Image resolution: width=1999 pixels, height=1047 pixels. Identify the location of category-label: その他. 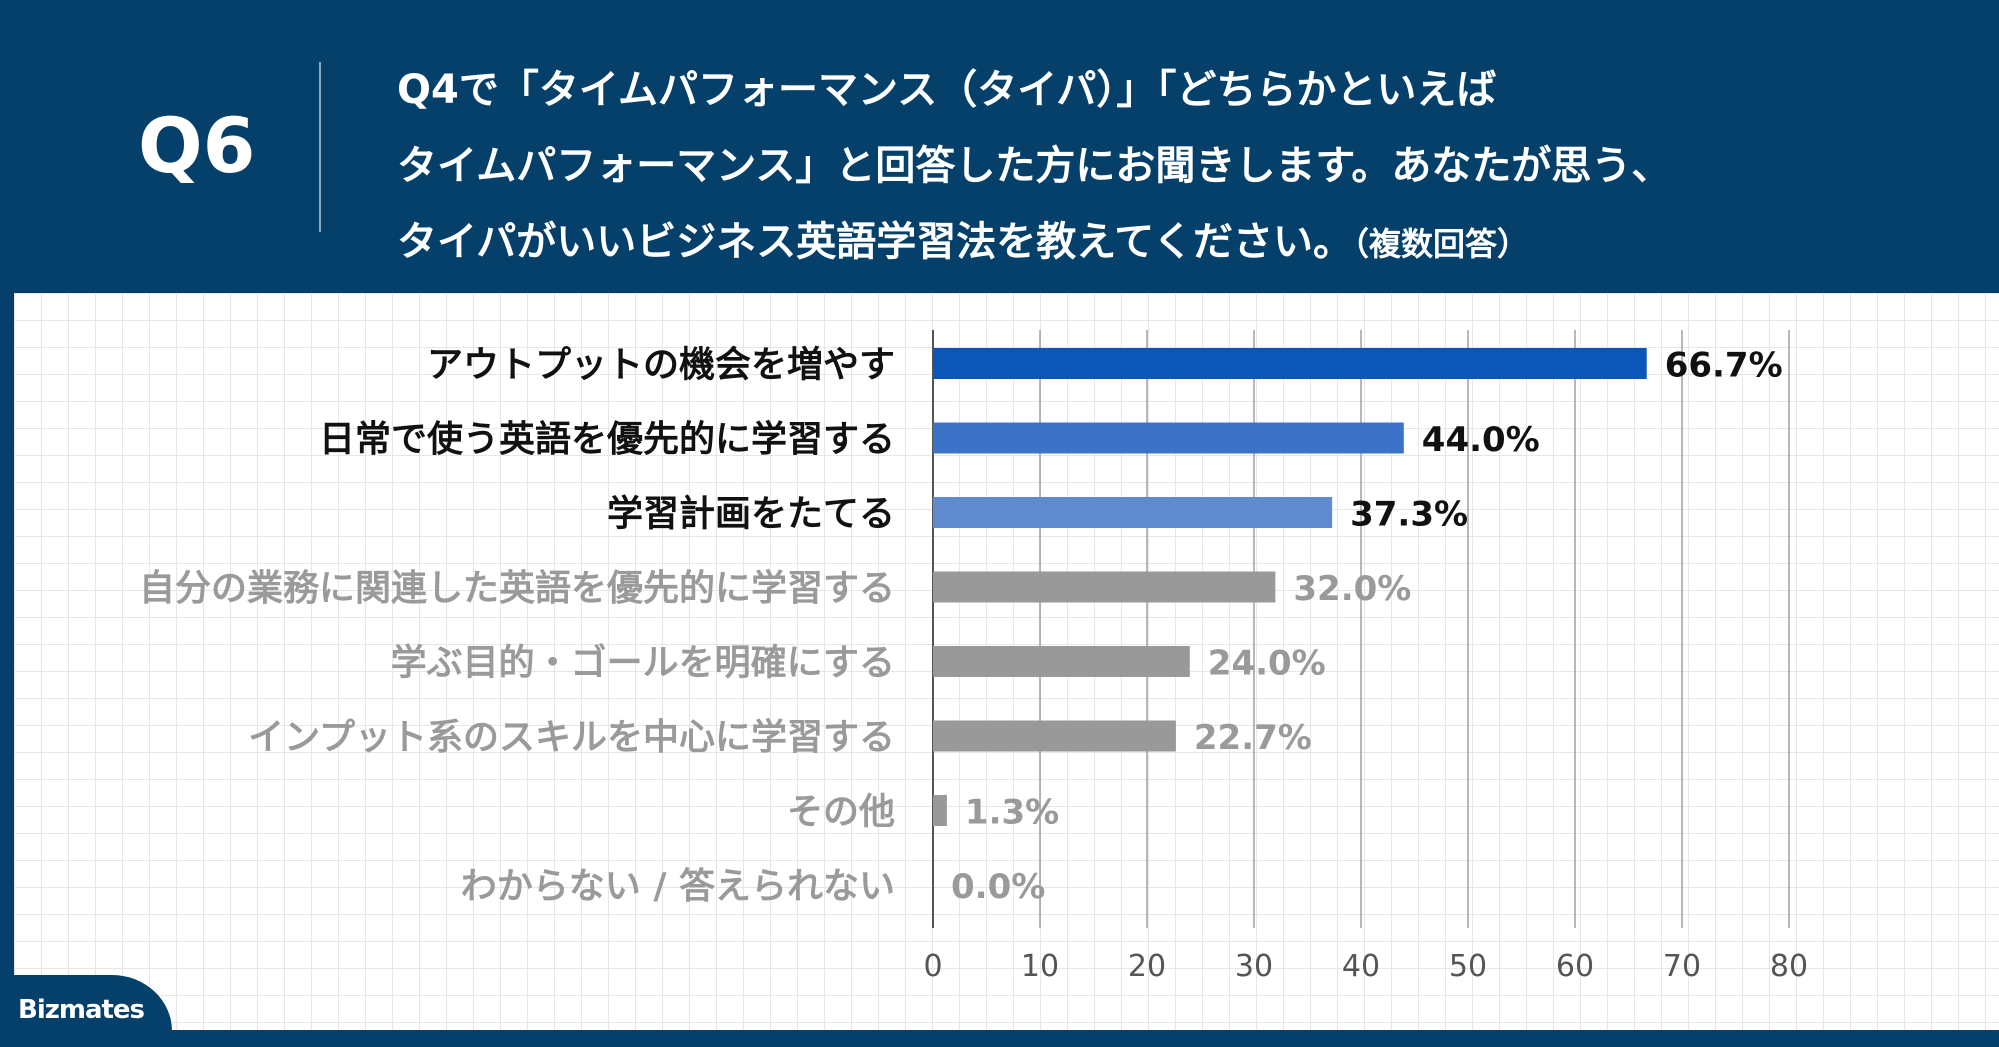
(841, 812).